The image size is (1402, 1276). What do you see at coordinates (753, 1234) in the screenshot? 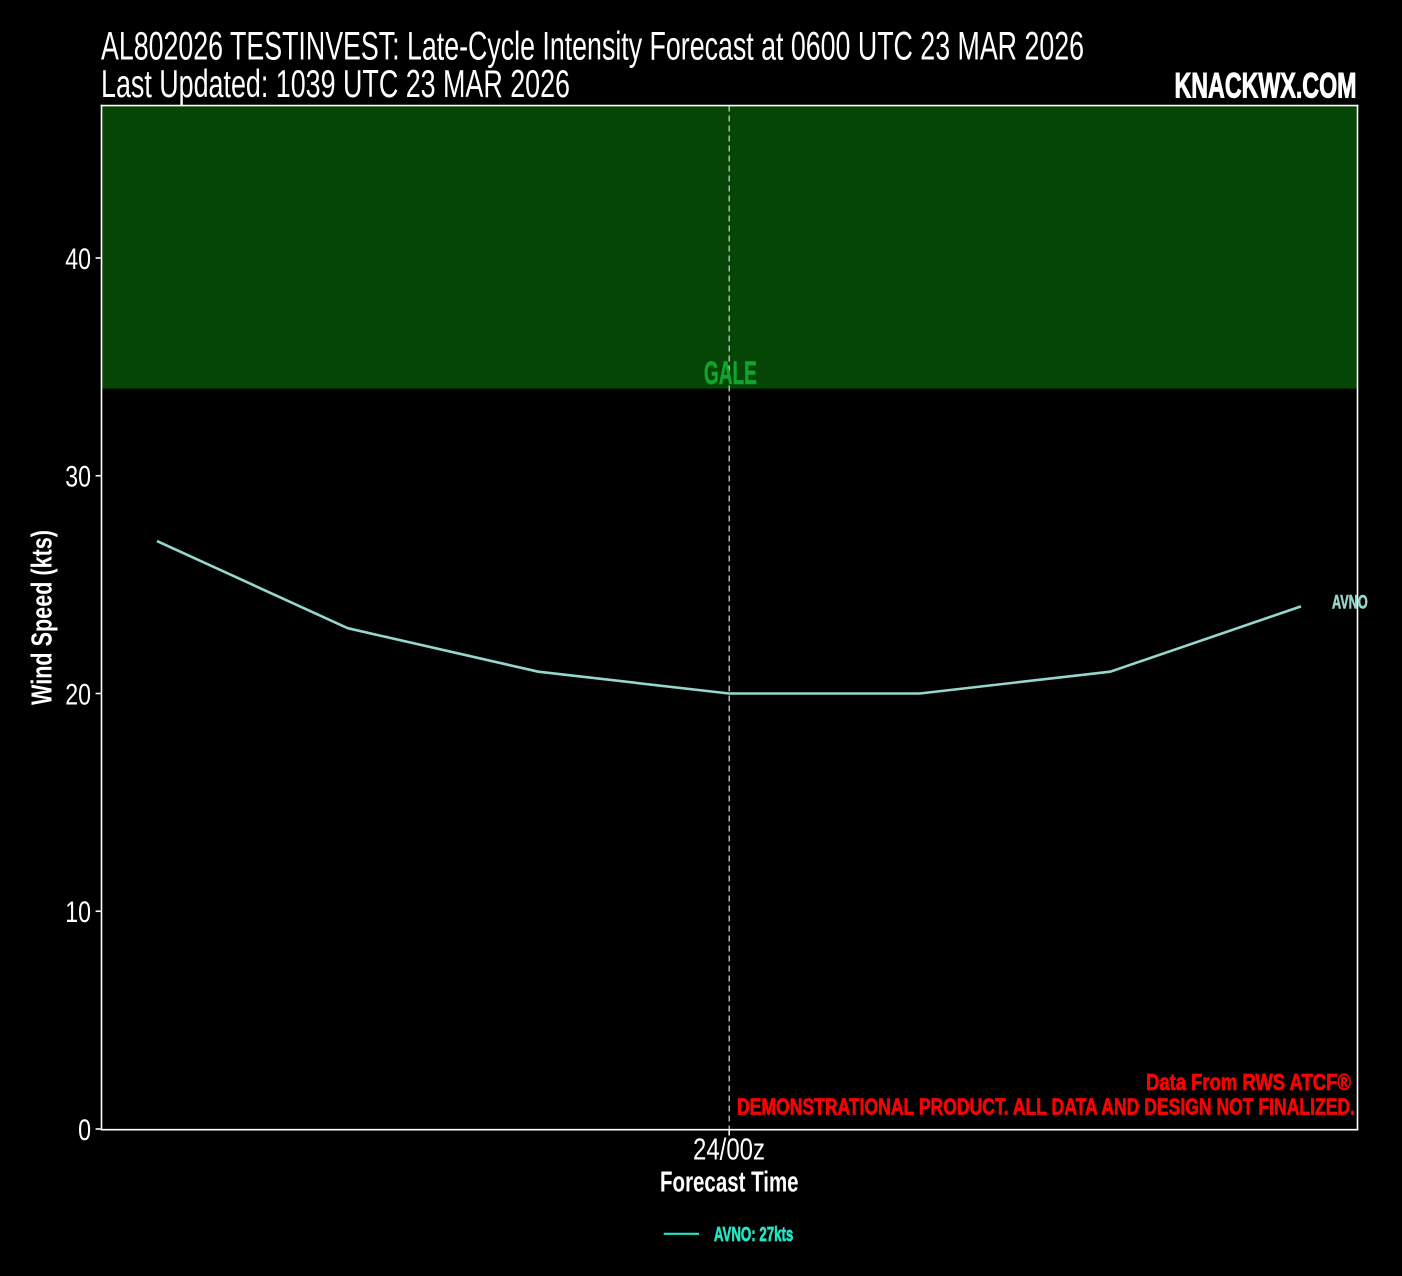
I see `svg-text: AVNO: 27kts` at bounding box center [753, 1234].